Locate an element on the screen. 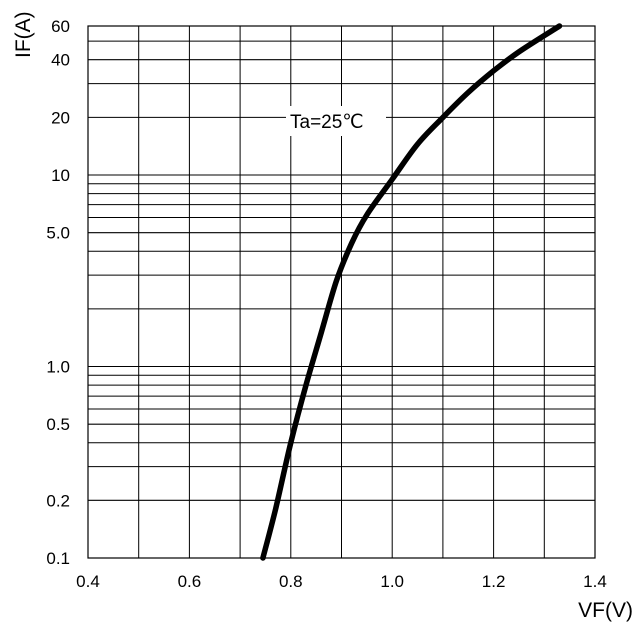 The image size is (635, 625). x-tick-label: 1.2 is located at coordinates (494, 581).